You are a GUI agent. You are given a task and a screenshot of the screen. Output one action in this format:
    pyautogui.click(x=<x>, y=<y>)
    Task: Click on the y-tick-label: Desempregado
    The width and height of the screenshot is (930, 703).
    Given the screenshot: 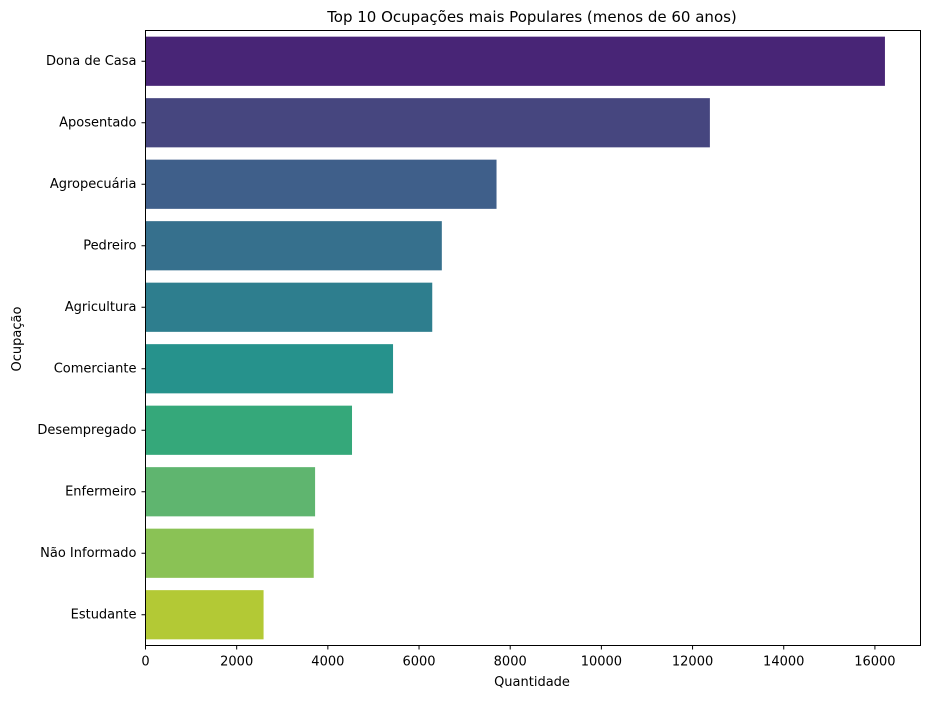 What is the action you would take?
    pyautogui.click(x=86, y=430)
    